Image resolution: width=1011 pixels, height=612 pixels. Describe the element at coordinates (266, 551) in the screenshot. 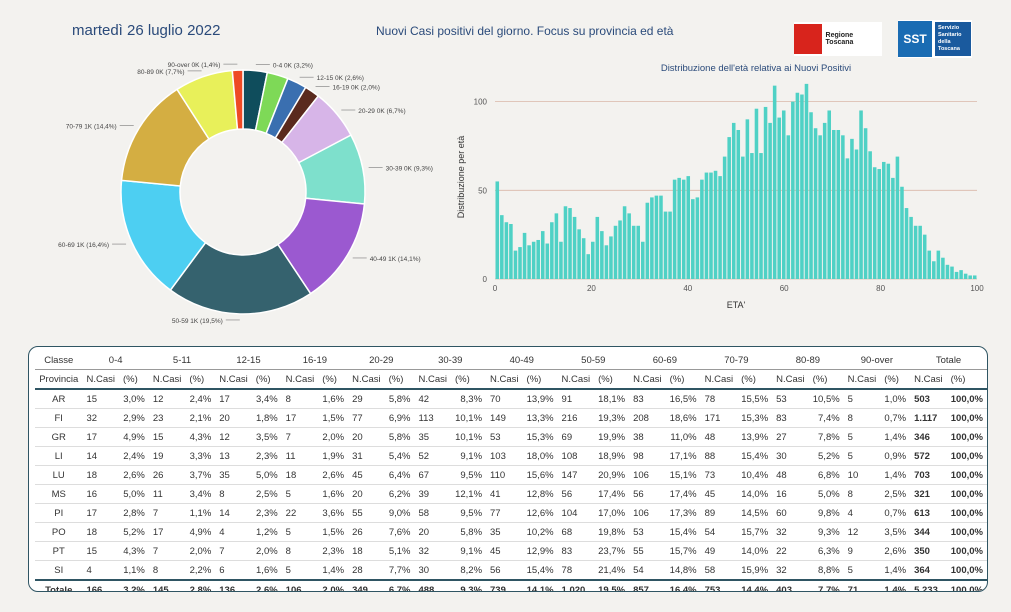

I see `percent-cell: 2,0%` at that location.